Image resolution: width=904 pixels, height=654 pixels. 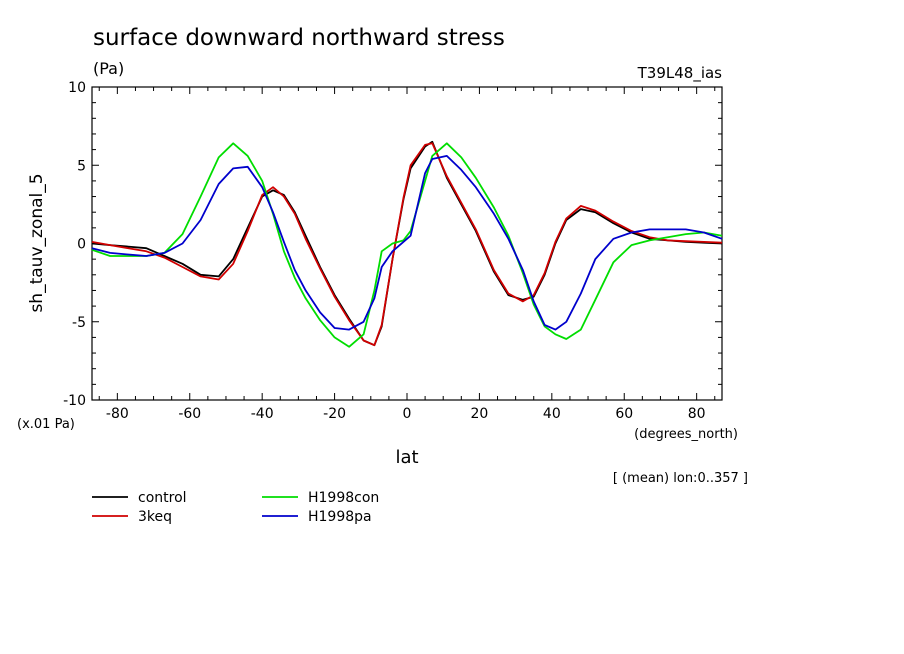 I want to click on y-axis-label: sh_tauv_zonal_5, so click(x=37, y=242).